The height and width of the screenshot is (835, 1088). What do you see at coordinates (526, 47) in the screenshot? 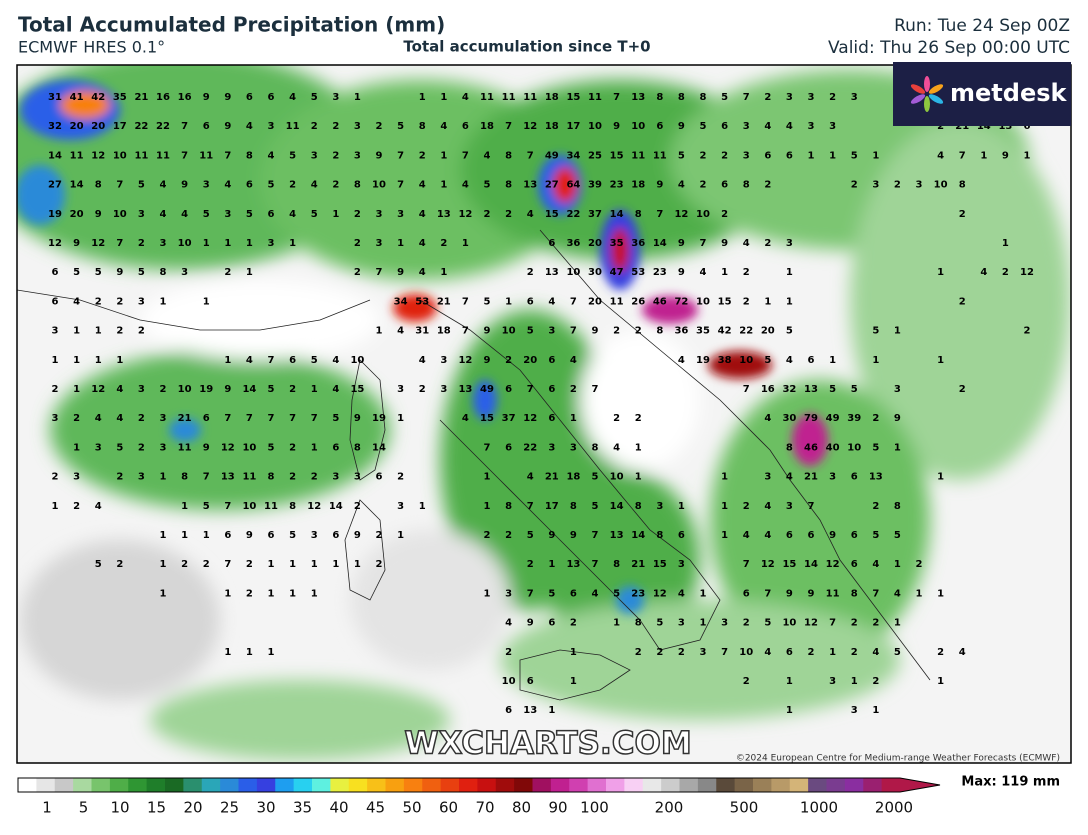
I see `subtitle: Total accumulation since T+0` at bounding box center [526, 47].